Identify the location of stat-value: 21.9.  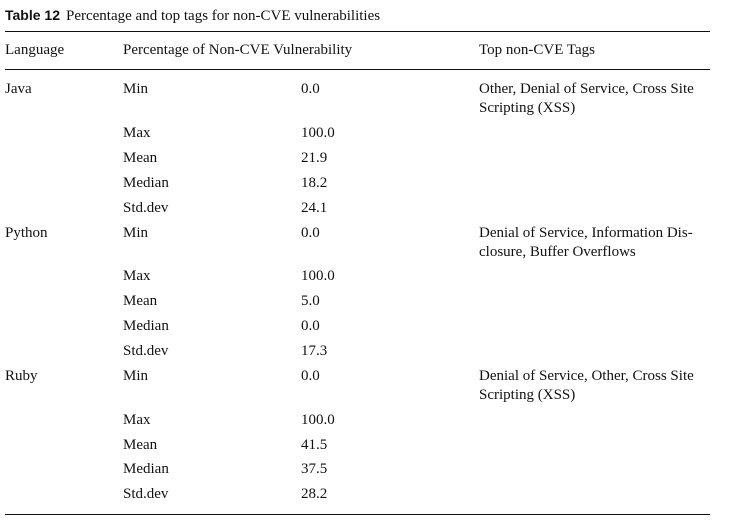
(314, 158).